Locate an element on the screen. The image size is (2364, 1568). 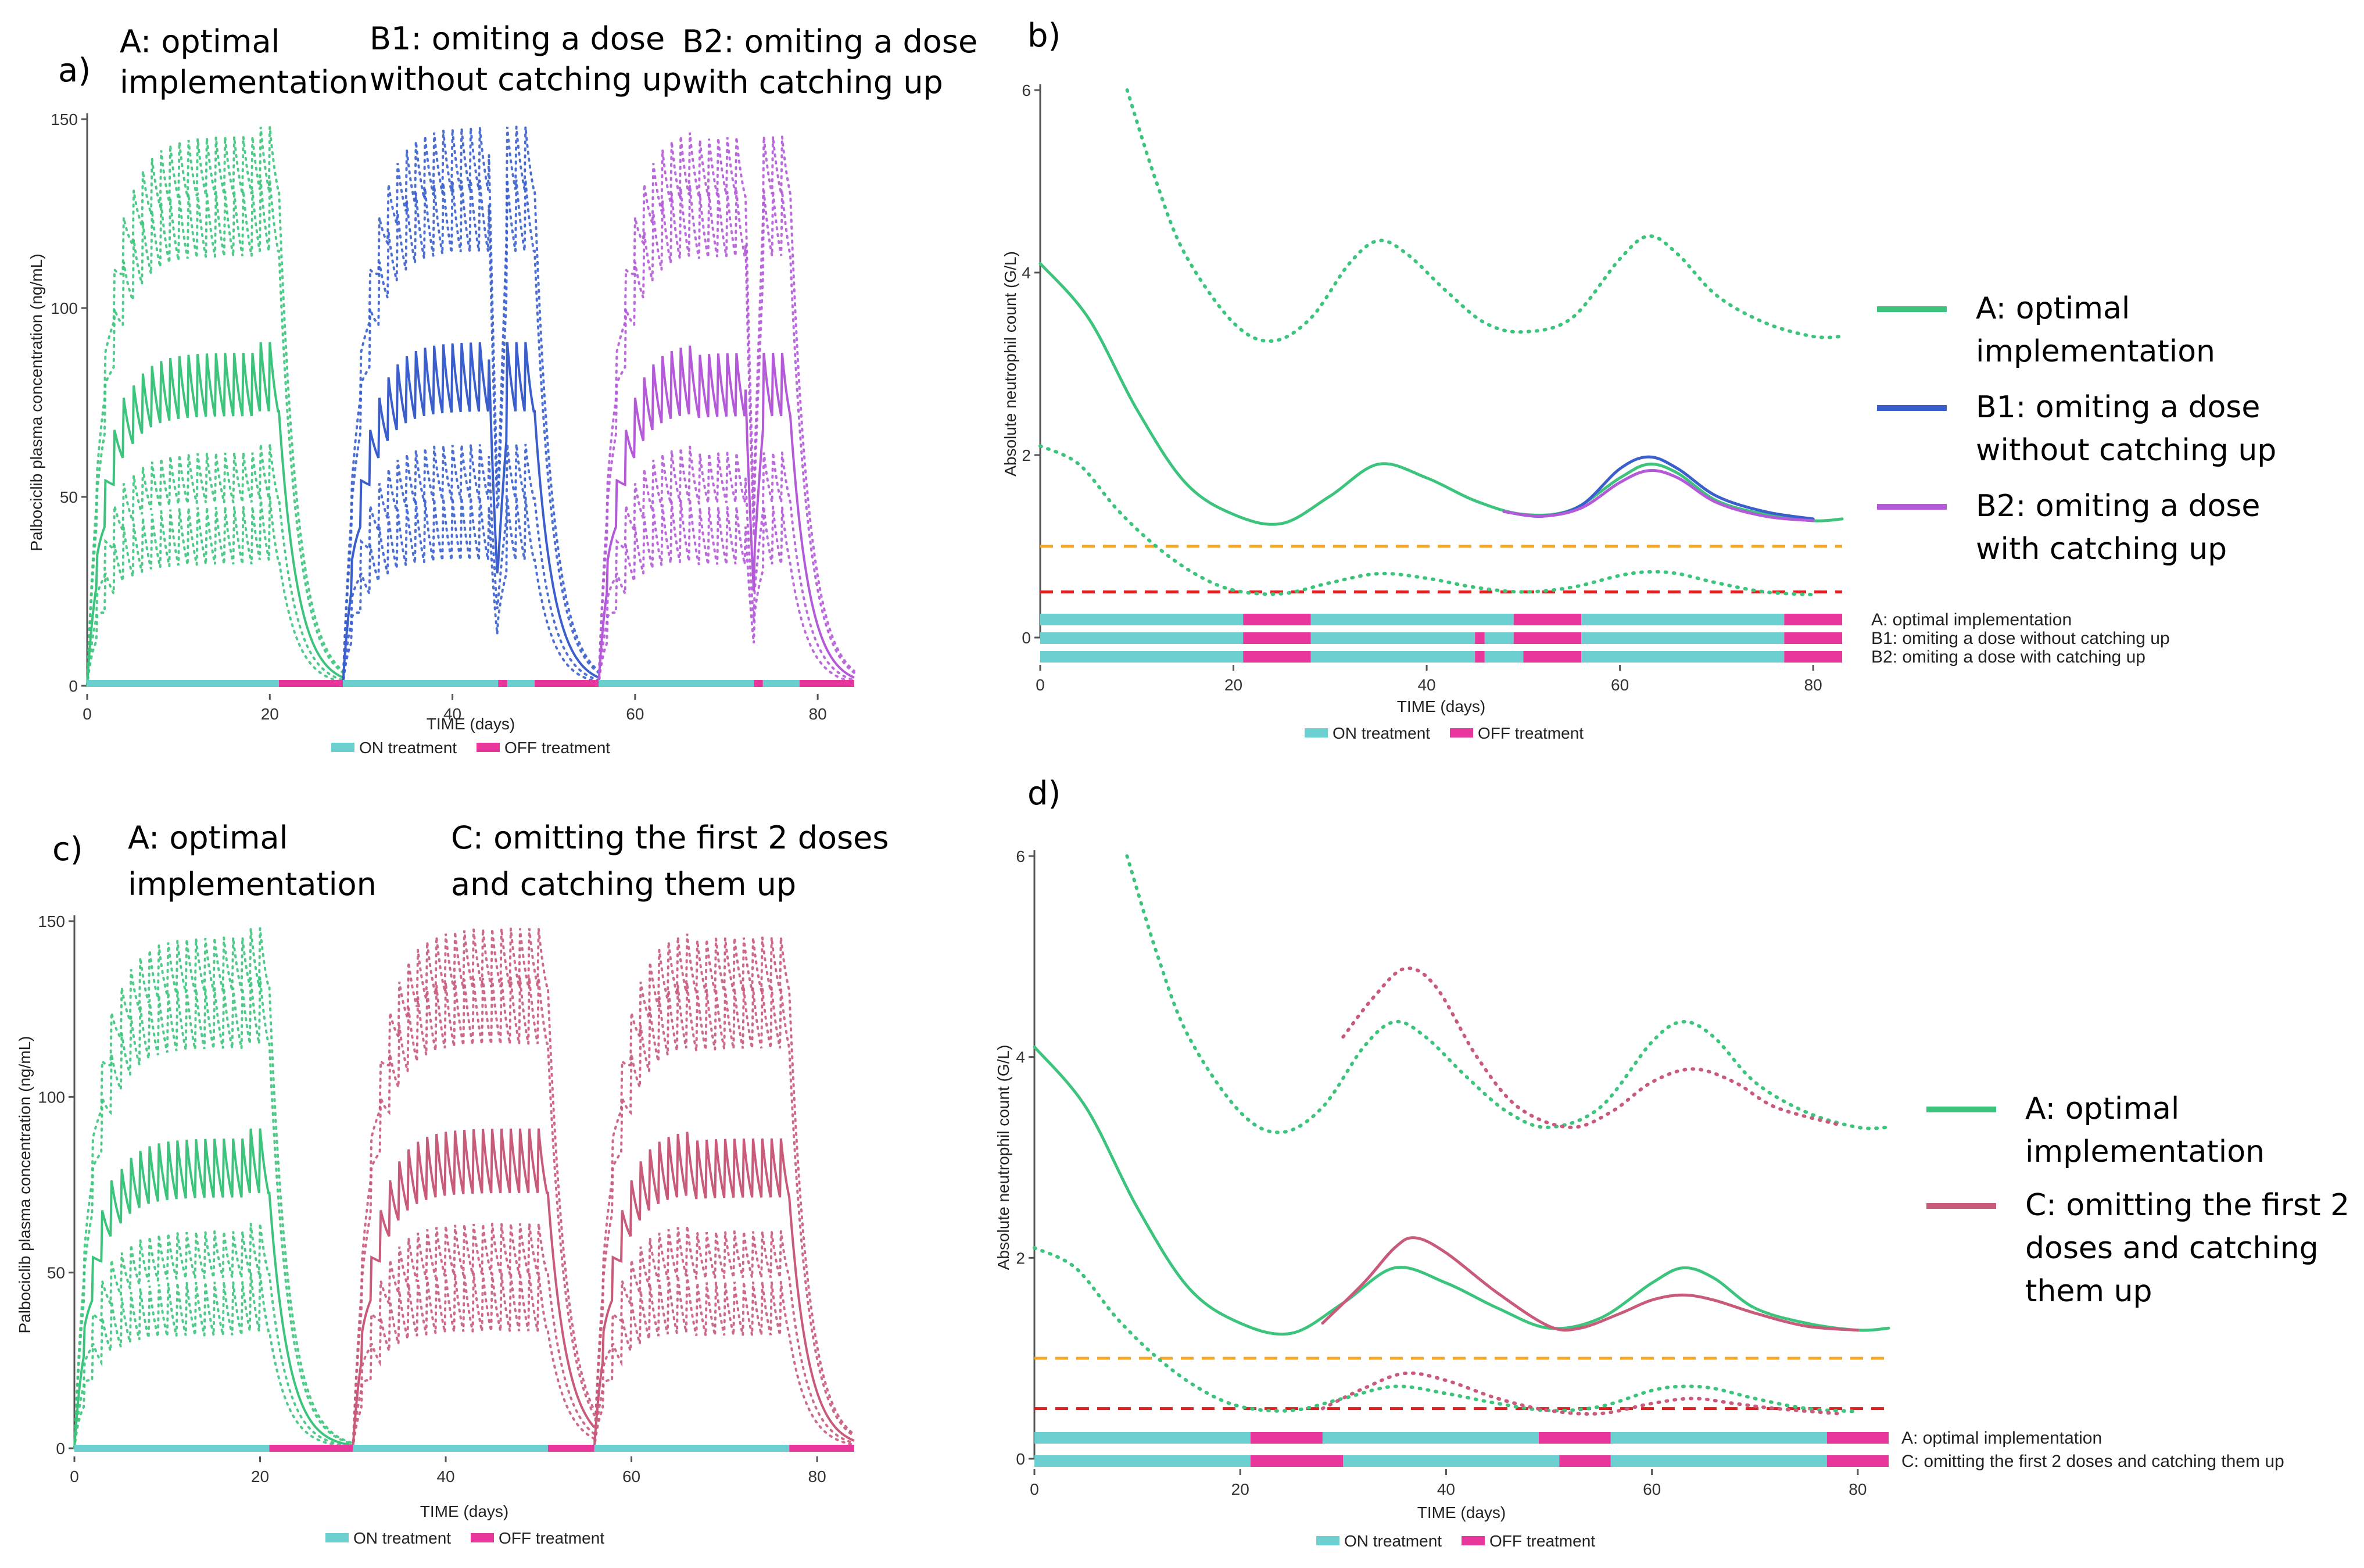
panel-label-c: c) is located at coordinates (67, 849).